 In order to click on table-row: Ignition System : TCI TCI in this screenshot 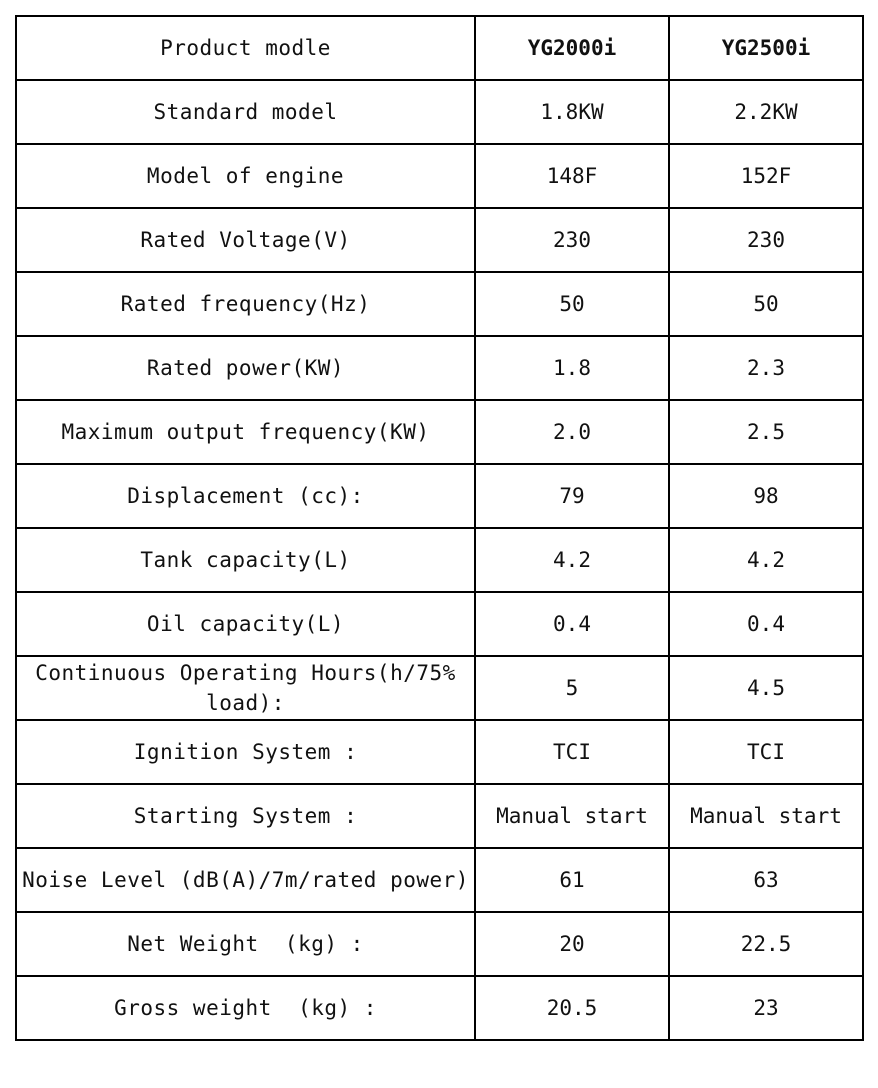, I will do `click(439, 752)`.